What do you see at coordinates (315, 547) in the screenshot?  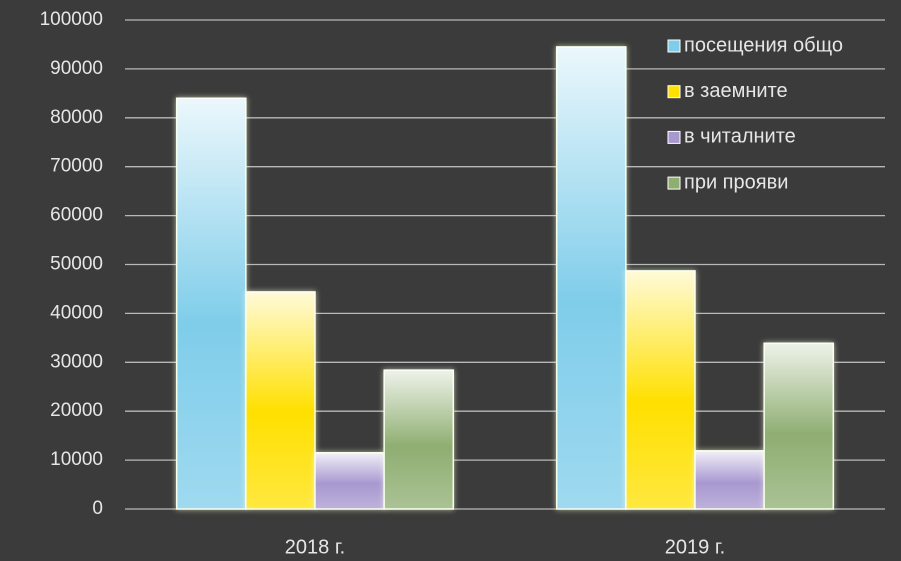 I see `x-tick-label: 2018 г.` at bounding box center [315, 547].